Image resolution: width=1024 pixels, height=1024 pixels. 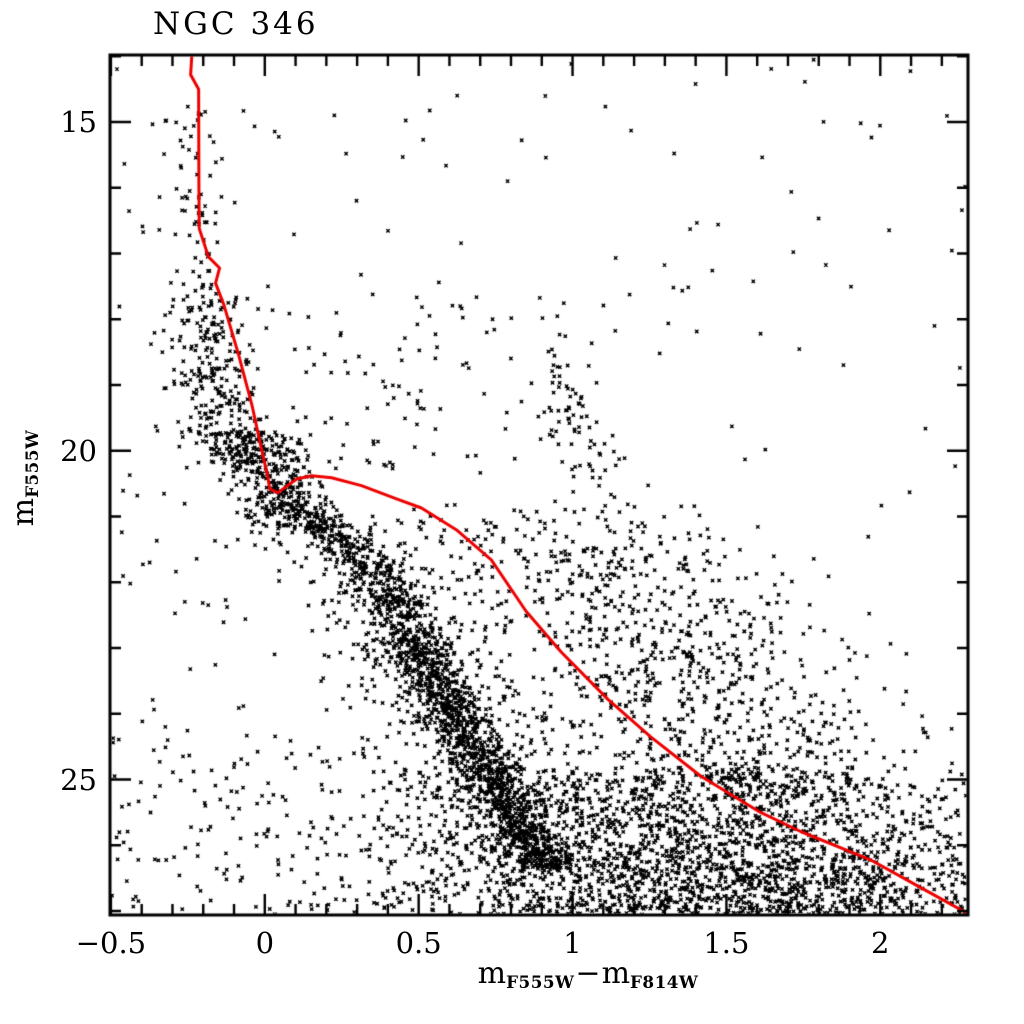 What do you see at coordinates (616, 974) in the screenshot?
I see `x-axis-label-base2: m` at bounding box center [616, 974].